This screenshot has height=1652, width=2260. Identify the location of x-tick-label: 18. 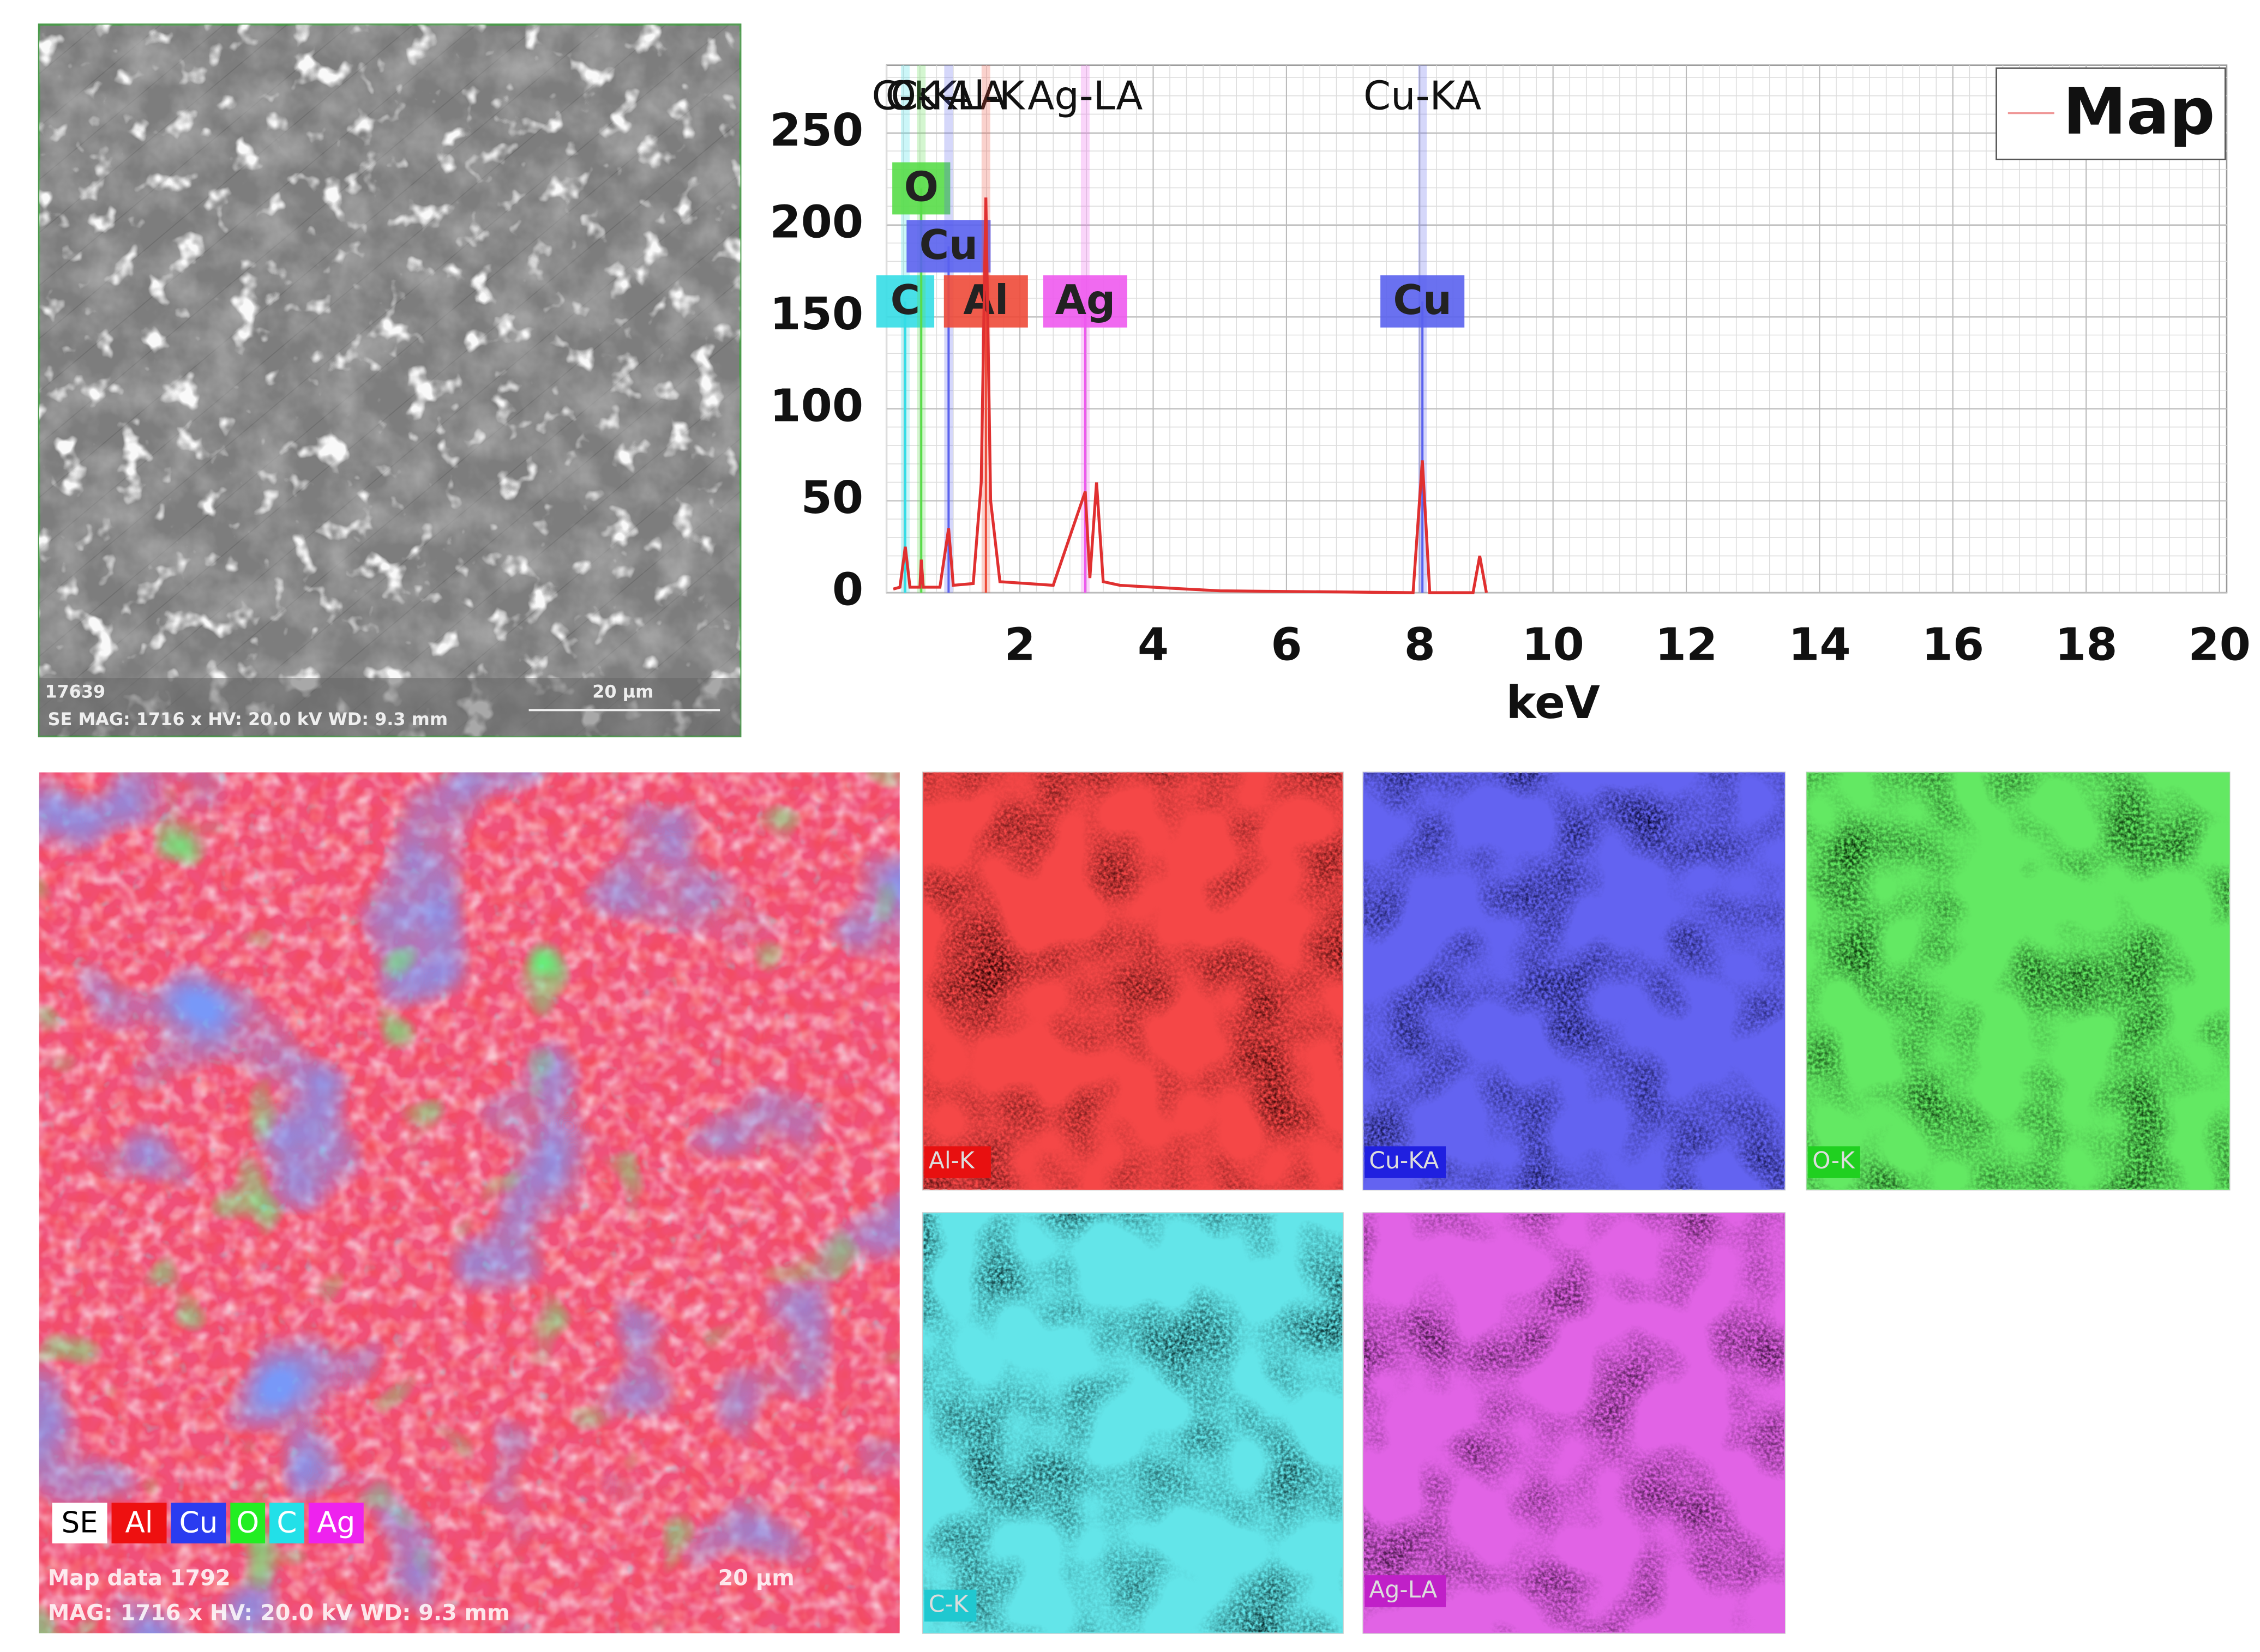
(2086, 645).